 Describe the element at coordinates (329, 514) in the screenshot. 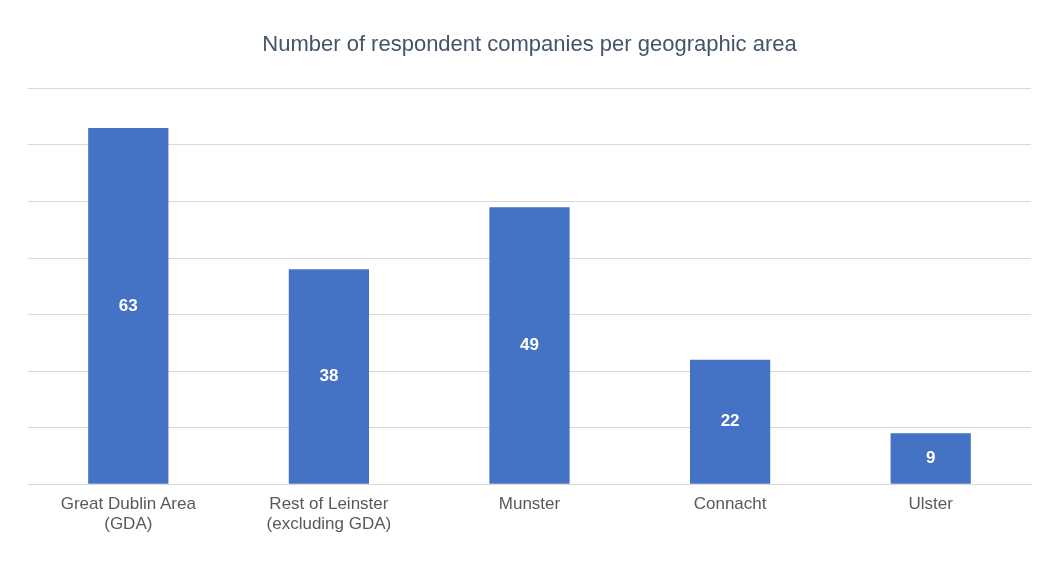

I see `x-tick-label: Rest of Leinster (excluding GDA)` at that location.